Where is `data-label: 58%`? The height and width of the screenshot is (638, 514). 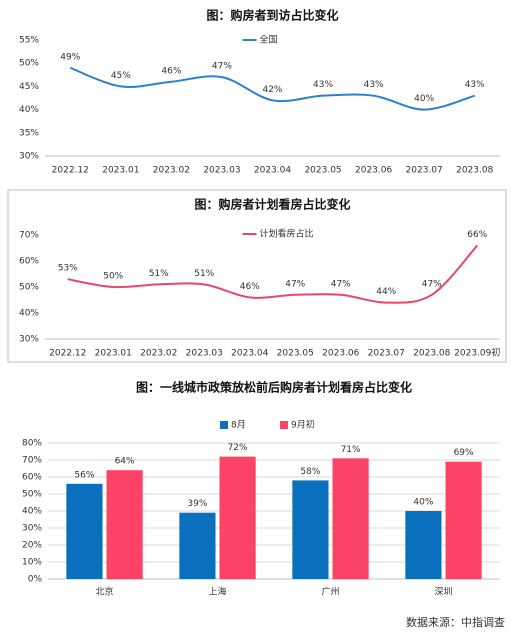
data-label: 58% is located at coordinates (310, 472).